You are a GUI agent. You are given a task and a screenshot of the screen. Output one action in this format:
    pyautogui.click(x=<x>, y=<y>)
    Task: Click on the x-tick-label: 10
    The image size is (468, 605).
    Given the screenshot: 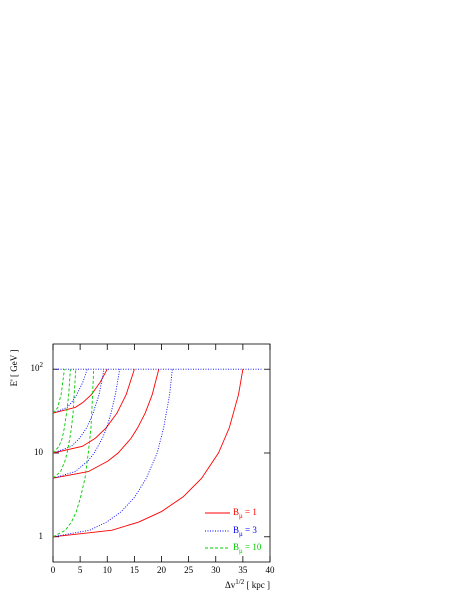 What is the action you would take?
    pyautogui.click(x=108, y=570)
    